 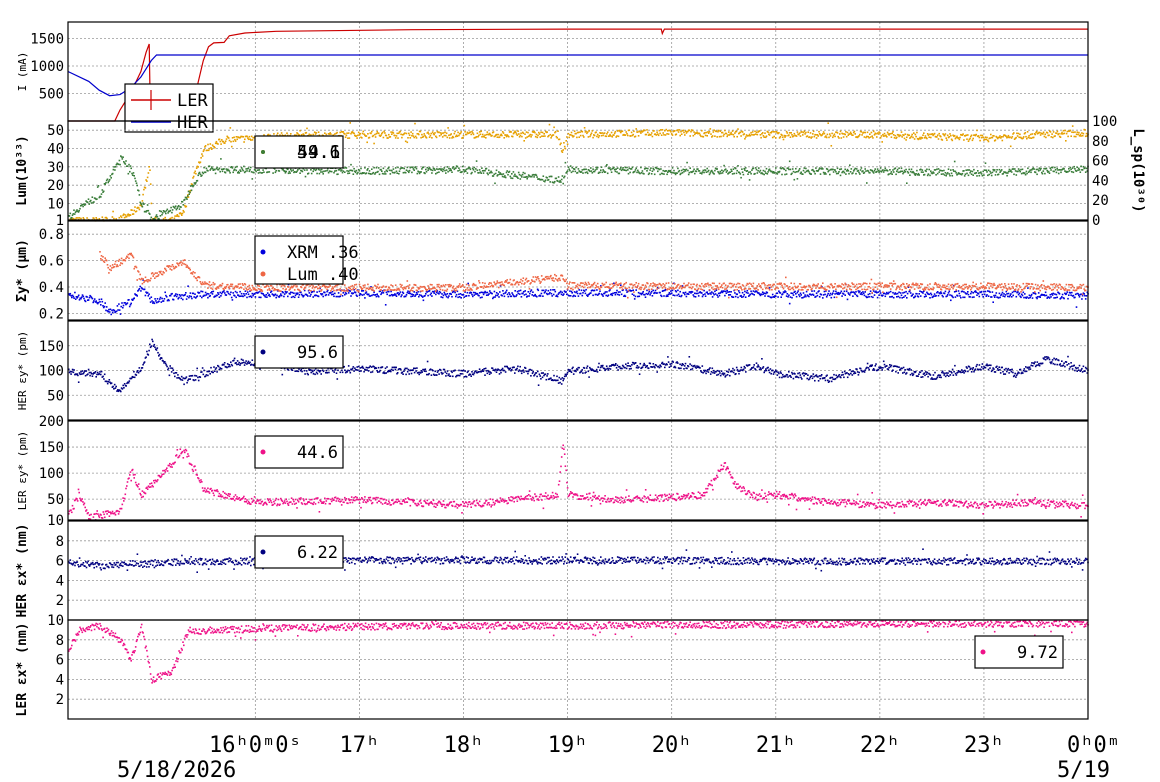 What do you see at coordinates (51, 95) in the screenshot?
I see `y-tick-label: 500` at bounding box center [51, 95].